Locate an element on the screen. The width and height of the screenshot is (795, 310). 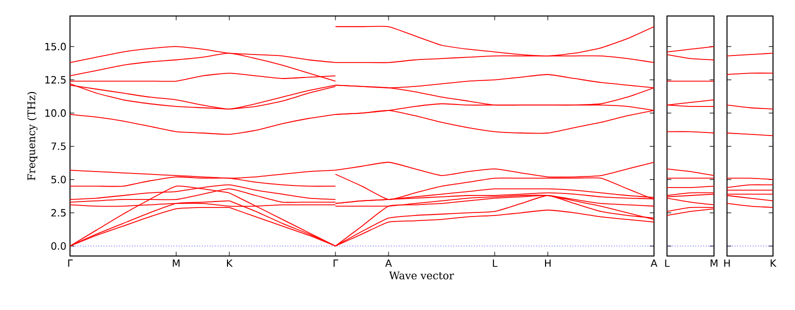
y-tick-label: 7.5 is located at coordinates (58, 146).